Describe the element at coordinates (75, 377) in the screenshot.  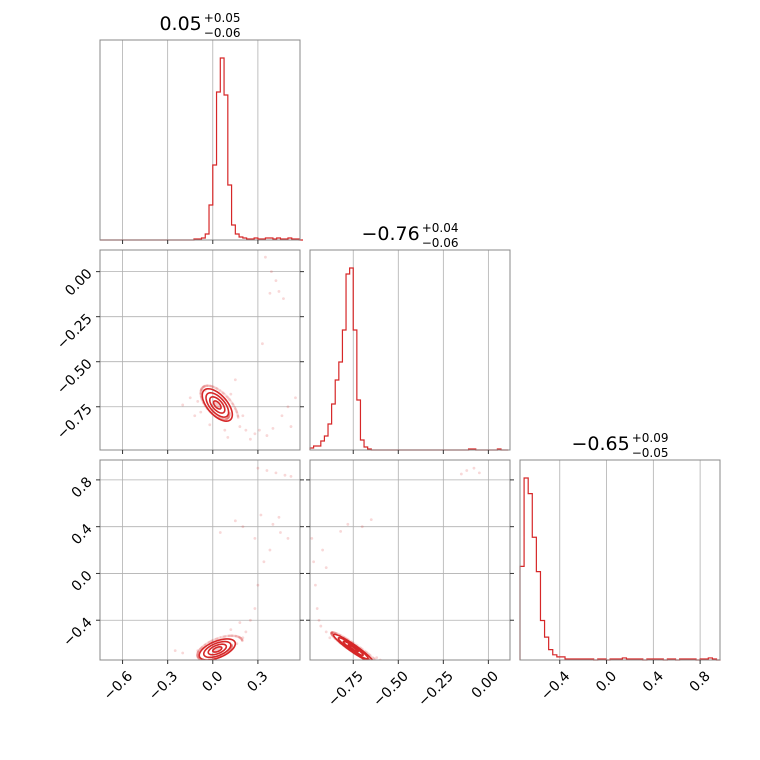
I see `y-tick-label-1-2: −0.50` at that location.